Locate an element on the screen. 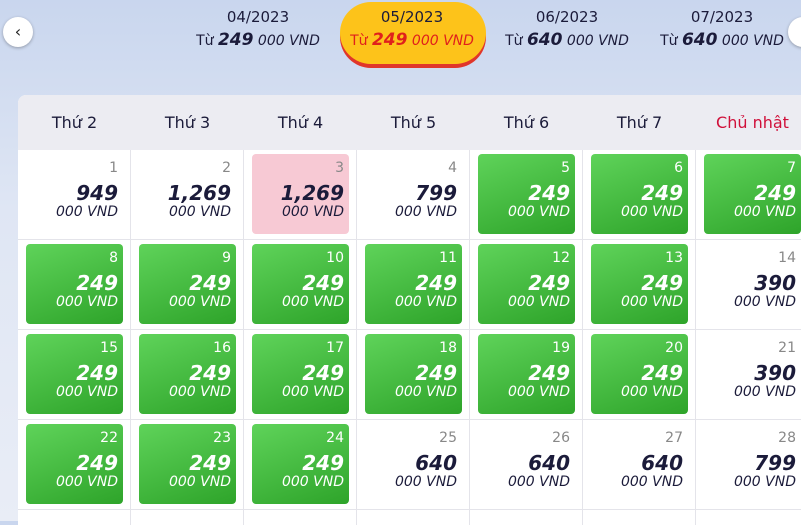 The image size is (801, 525). day-cell: 6 249 000 VND is located at coordinates (639, 194).